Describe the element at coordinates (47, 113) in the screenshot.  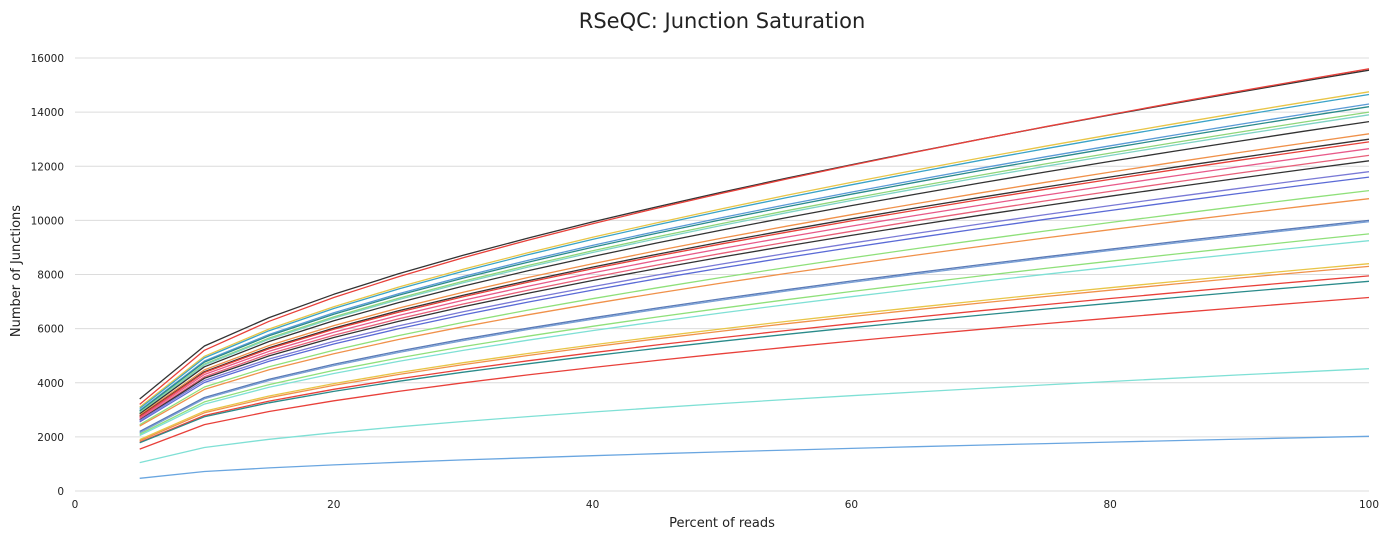
I see `y-tick-label: 14000` at that location.